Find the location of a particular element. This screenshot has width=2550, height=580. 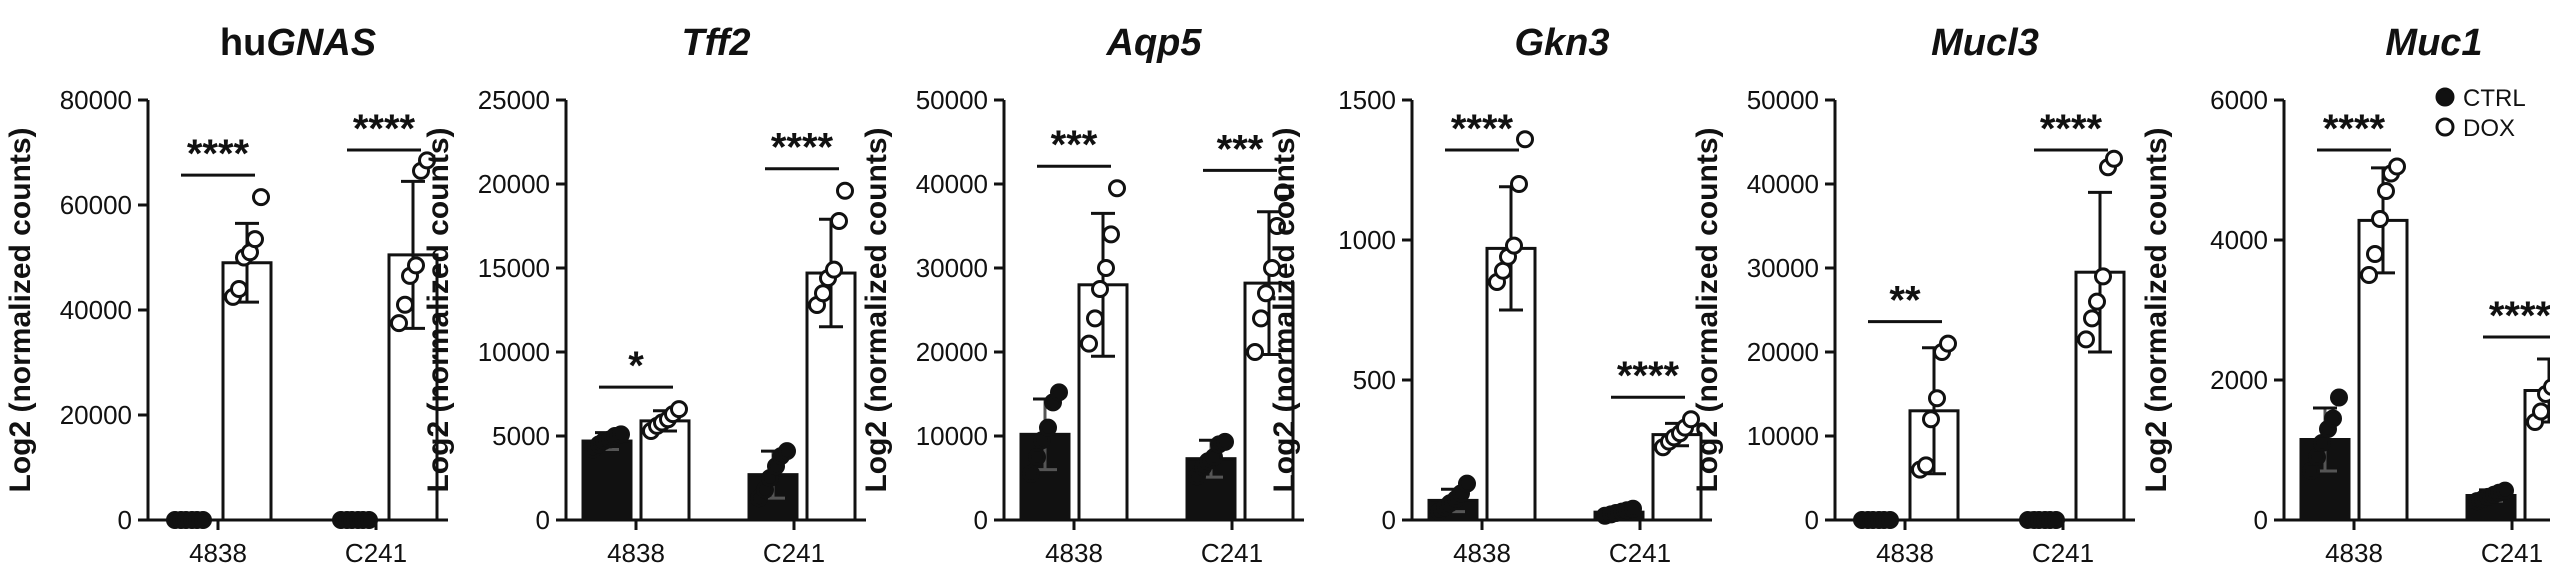

panel-title: Tff2 is located at coordinates (716, 43).